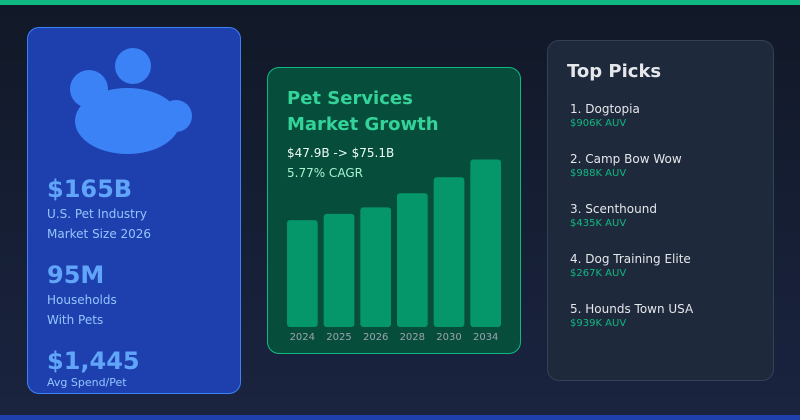  I want to click on market-growth-bar-chart: 2024 2025 2026 2028 2030 2034, so click(394, 251).